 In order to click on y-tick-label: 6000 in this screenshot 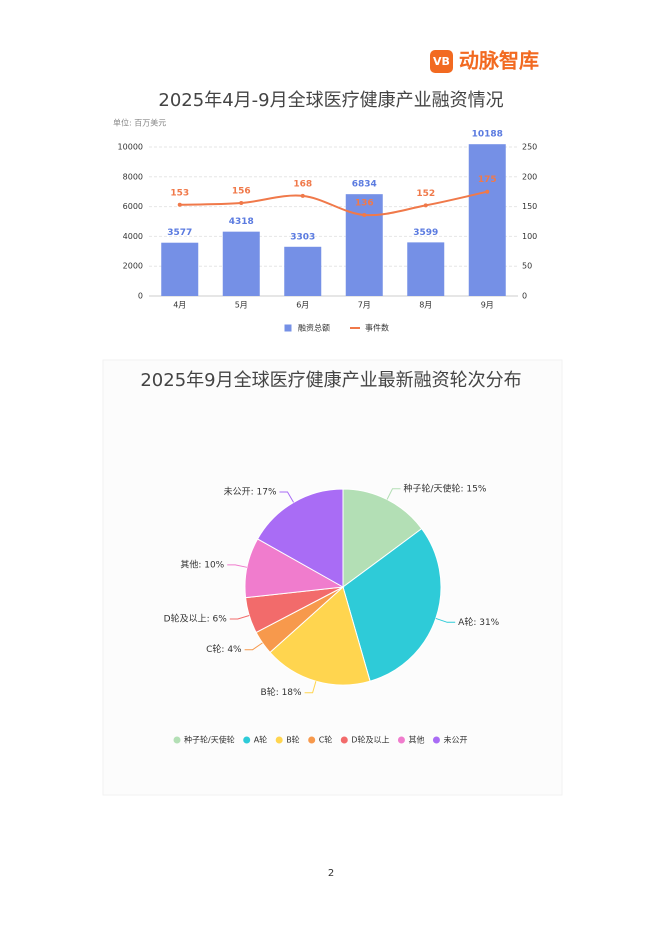, I will do `click(133, 206)`.